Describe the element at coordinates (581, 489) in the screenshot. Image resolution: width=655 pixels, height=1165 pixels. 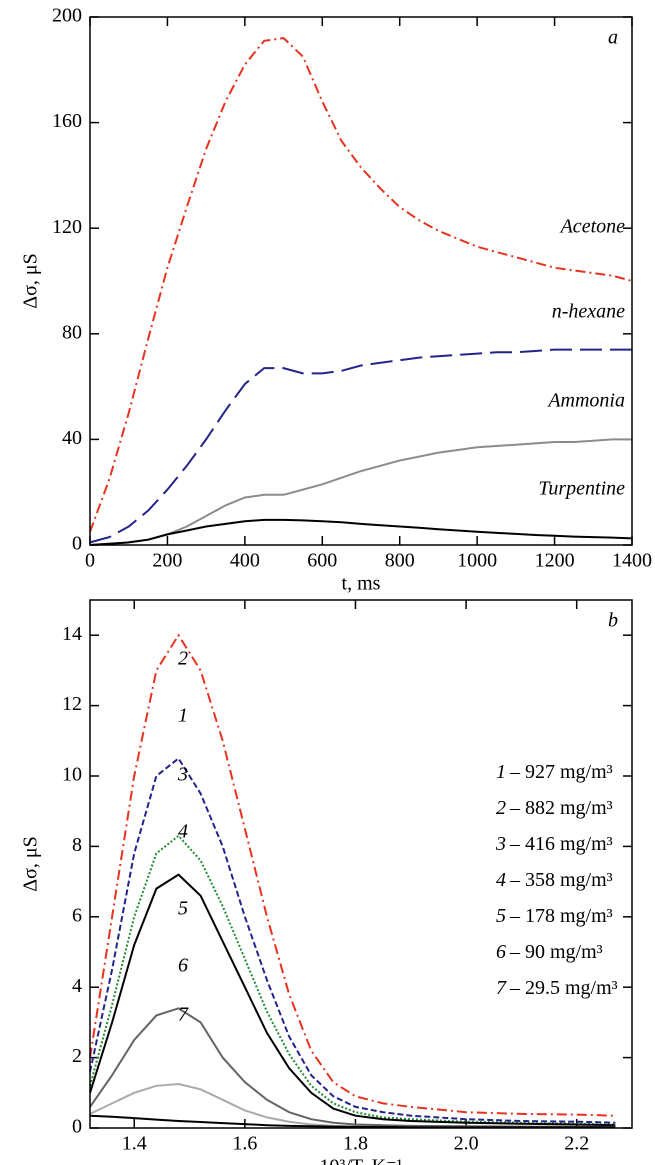
I see `series-label: Turpentine` at that location.